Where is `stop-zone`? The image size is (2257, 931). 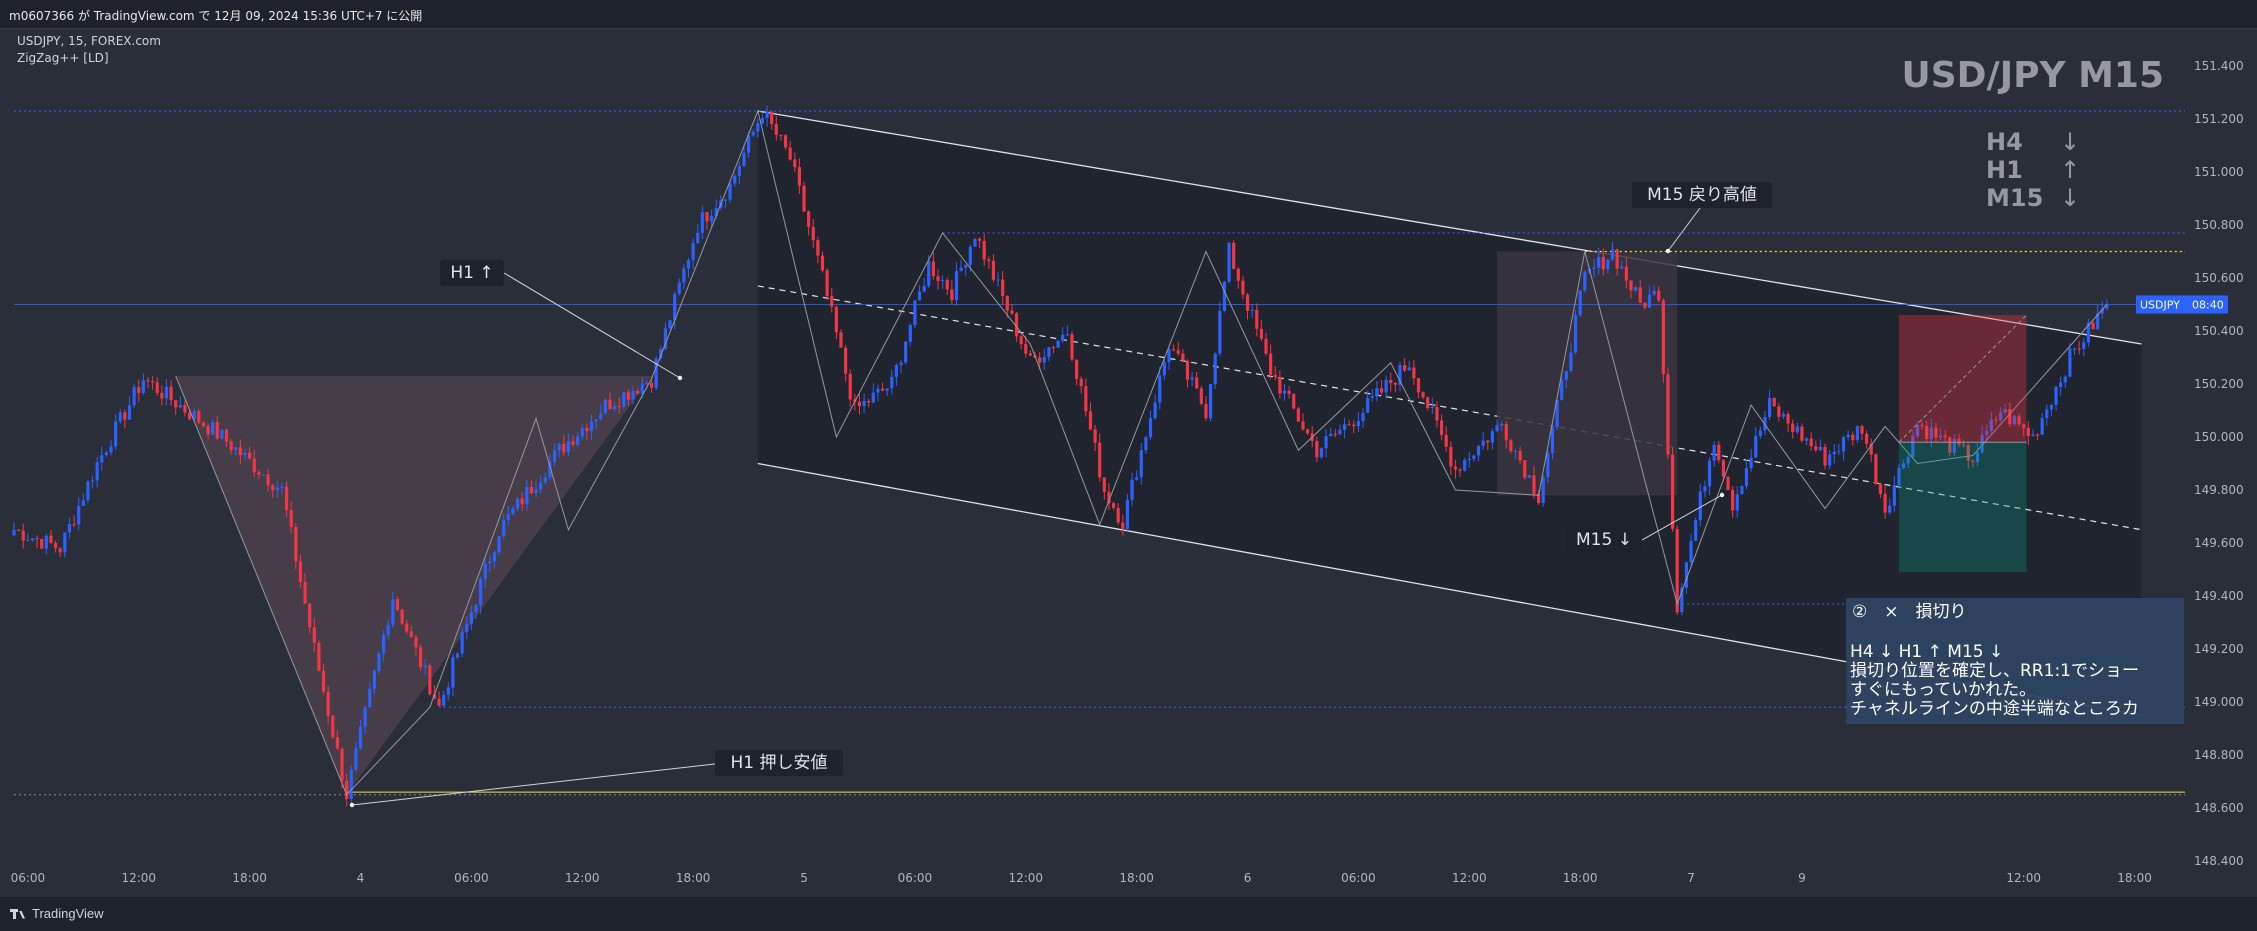 stop-zone is located at coordinates (1962, 379).